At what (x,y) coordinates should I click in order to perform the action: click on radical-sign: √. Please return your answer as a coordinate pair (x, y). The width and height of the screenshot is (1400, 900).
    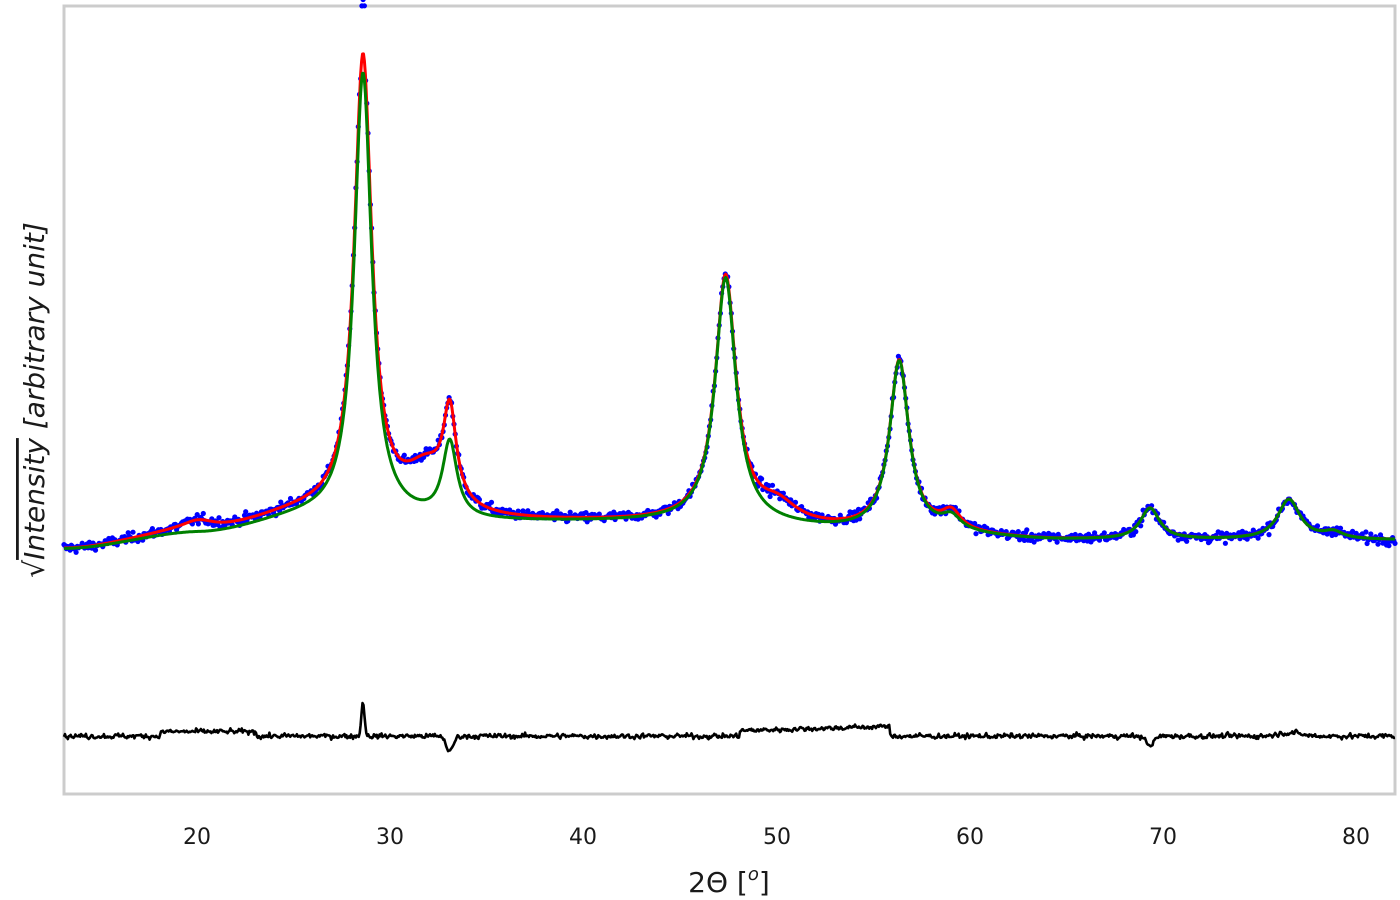
    Looking at the image, I should click on (34, 569).